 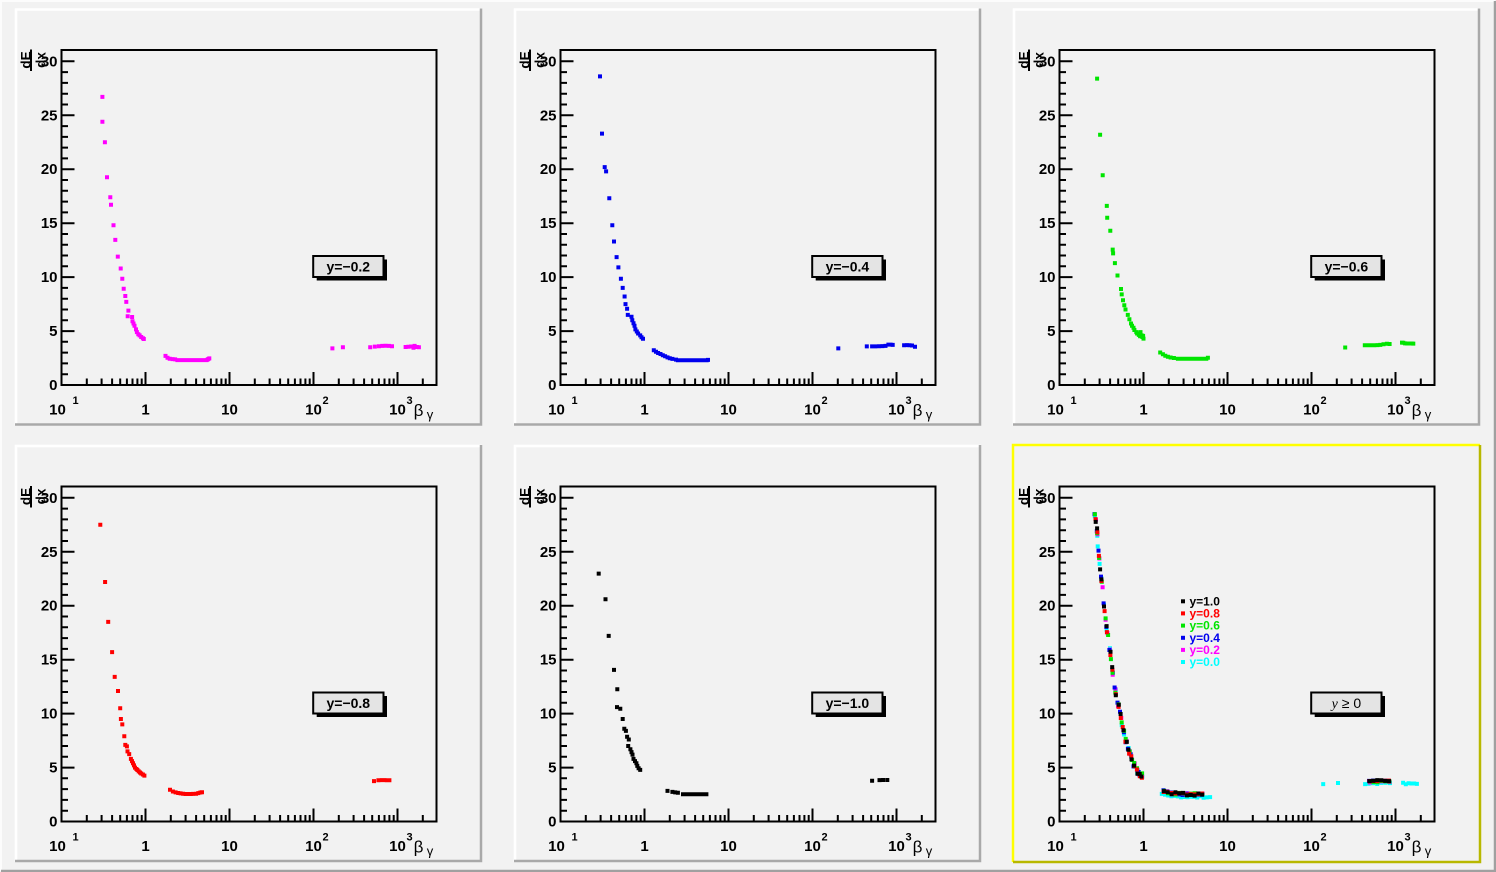 What do you see at coordinates (1205, 601) in the screenshot?
I see `svg-text: y=1.0` at bounding box center [1205, 601].